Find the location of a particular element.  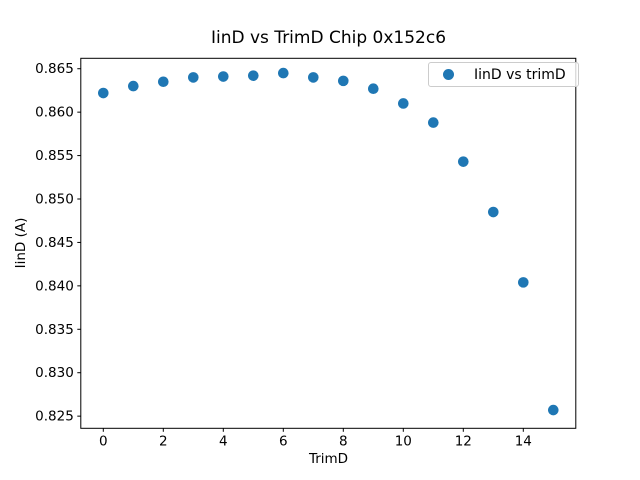

x-tick-label: 14 is located at coordinates (523, 441).